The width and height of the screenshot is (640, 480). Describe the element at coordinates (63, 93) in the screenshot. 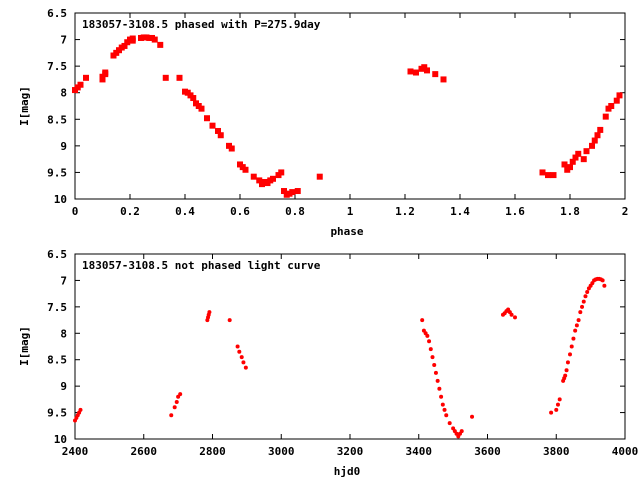

I see `phased-y-tick-label: 8` at that location.